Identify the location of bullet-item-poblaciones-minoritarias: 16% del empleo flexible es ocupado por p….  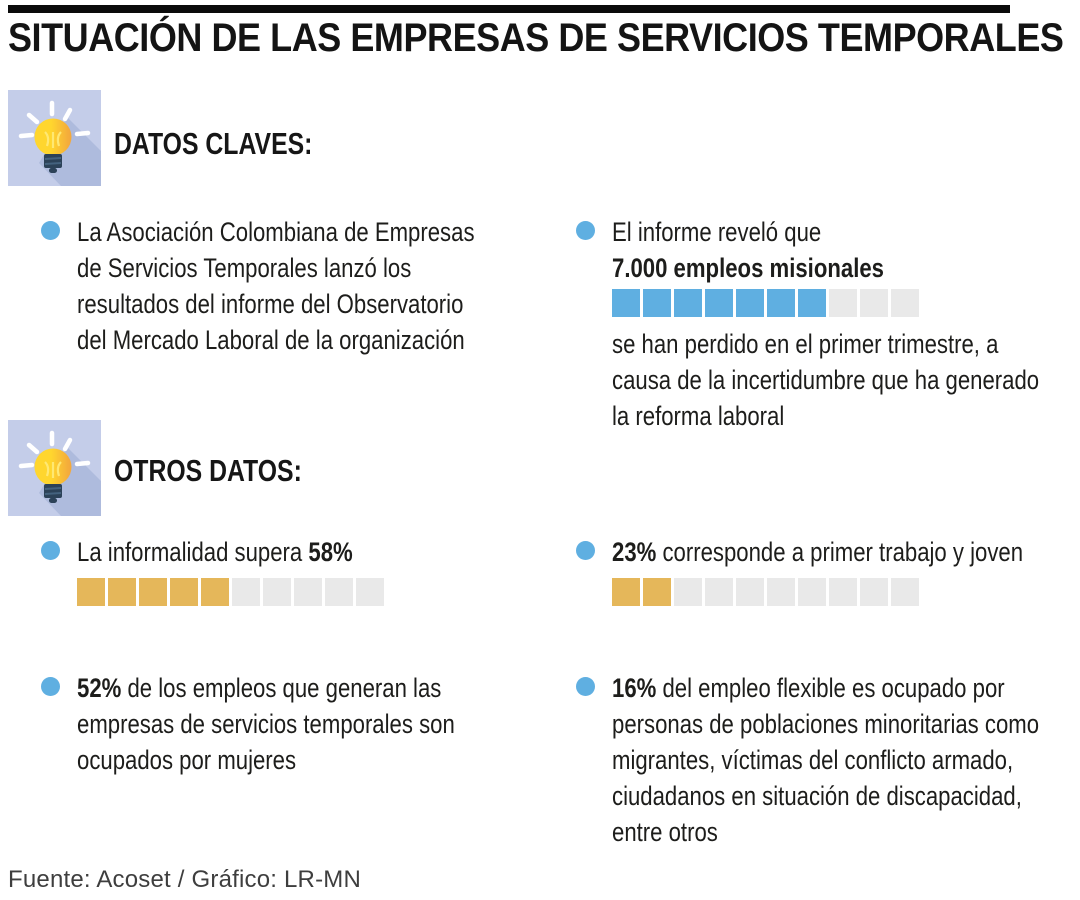
(826, 760).